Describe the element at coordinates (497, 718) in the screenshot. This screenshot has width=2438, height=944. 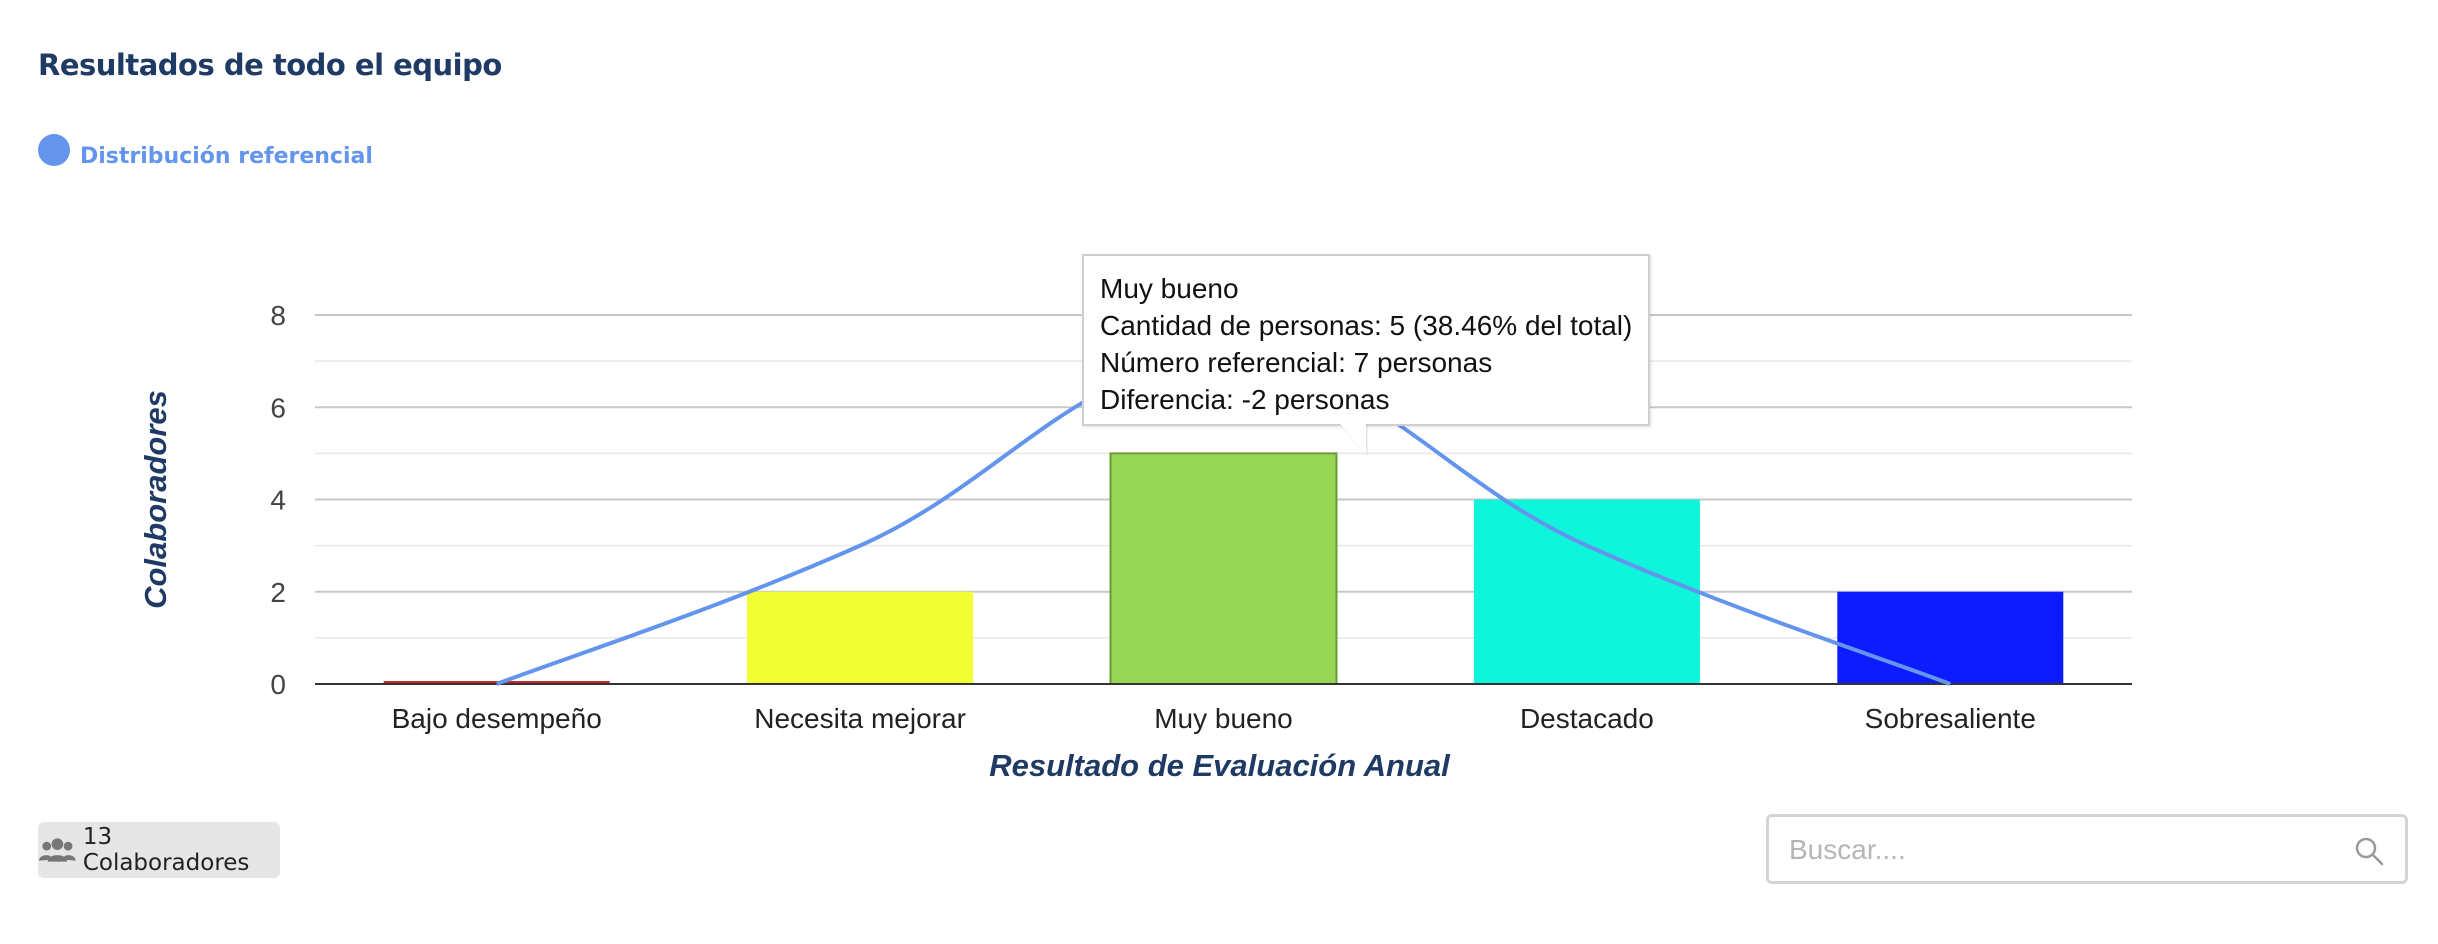
I see `x-tick-label: Bajo desempeño` at that location.